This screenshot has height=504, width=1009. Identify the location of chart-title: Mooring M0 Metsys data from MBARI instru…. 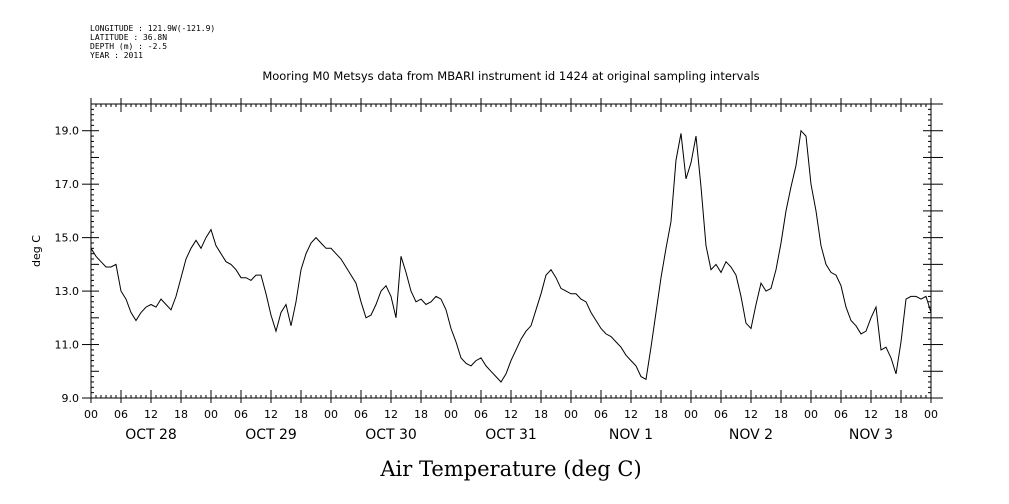
(510, 76).